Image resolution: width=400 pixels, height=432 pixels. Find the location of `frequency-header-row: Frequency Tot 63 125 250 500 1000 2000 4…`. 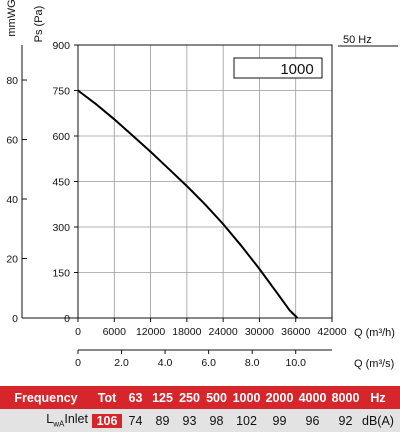

frequency-header-row: Frequency Tot 63 125 250 500 1000 2000 4… is located at coordinates (200, 397).